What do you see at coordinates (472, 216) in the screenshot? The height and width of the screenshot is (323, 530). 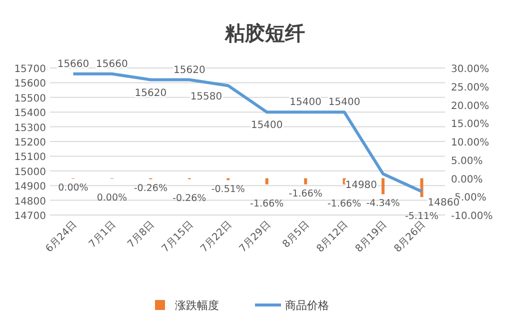 I see `y2-tick-label: -10.00%` at bounding box center [472, 216].